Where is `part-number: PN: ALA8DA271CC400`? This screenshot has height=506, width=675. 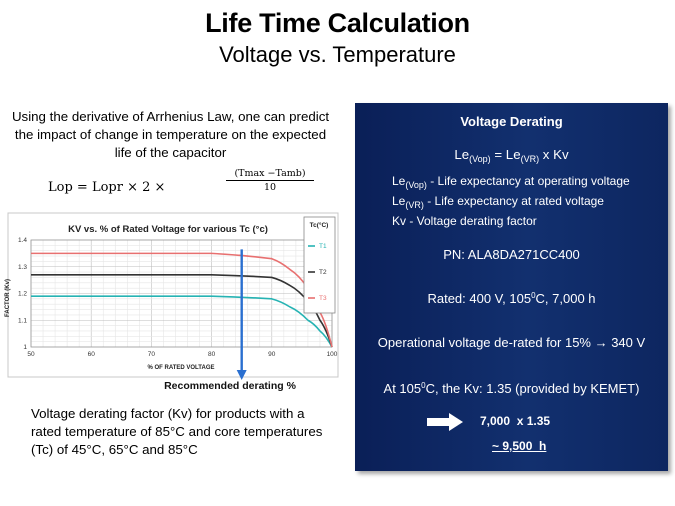 part-number: PN: ALA8DA271CC400 is located at coordinates (511, 254).